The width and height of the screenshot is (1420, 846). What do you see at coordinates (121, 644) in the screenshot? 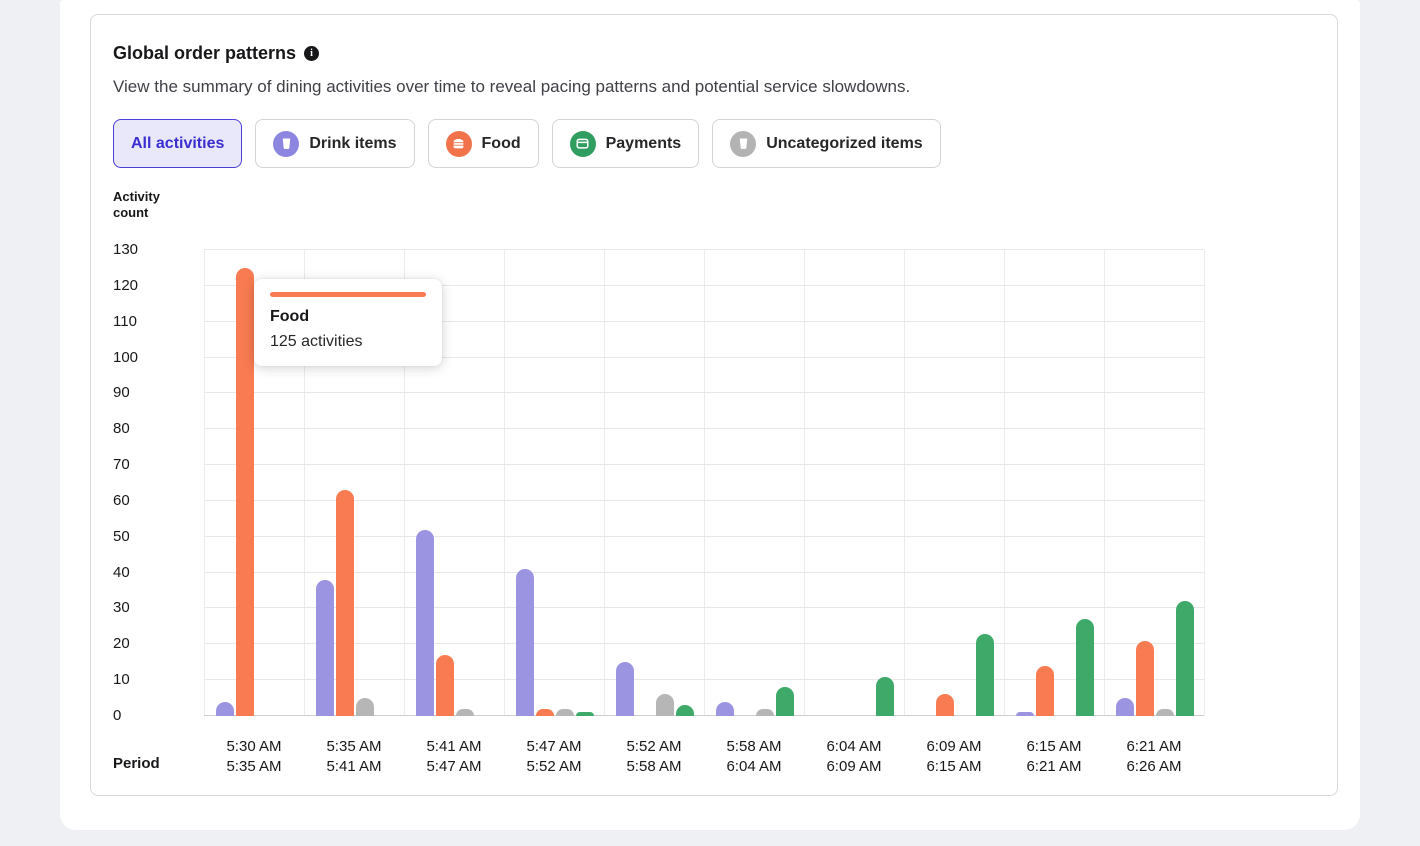
I see `y-tick-label: 20` at bounding box center [121, 644].